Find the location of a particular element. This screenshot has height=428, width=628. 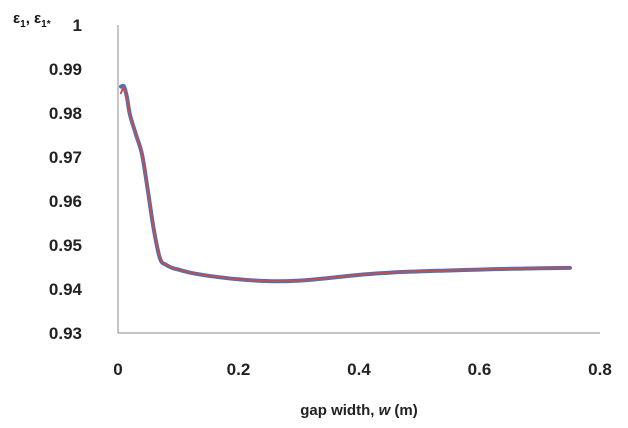

x-label-var: w is located at coordinates (385, 410).